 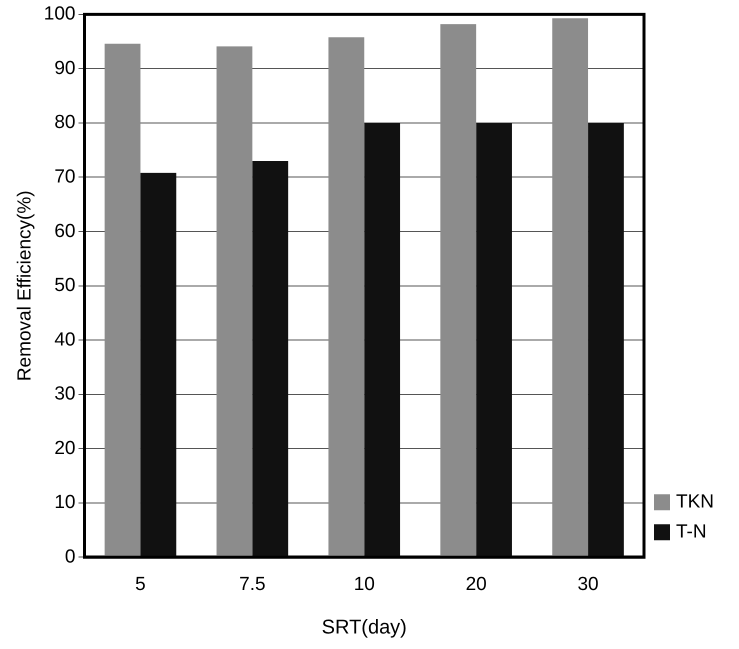 I want to click on y-axis-title: Removal Efficiency(%), so click(x=25, y=286).